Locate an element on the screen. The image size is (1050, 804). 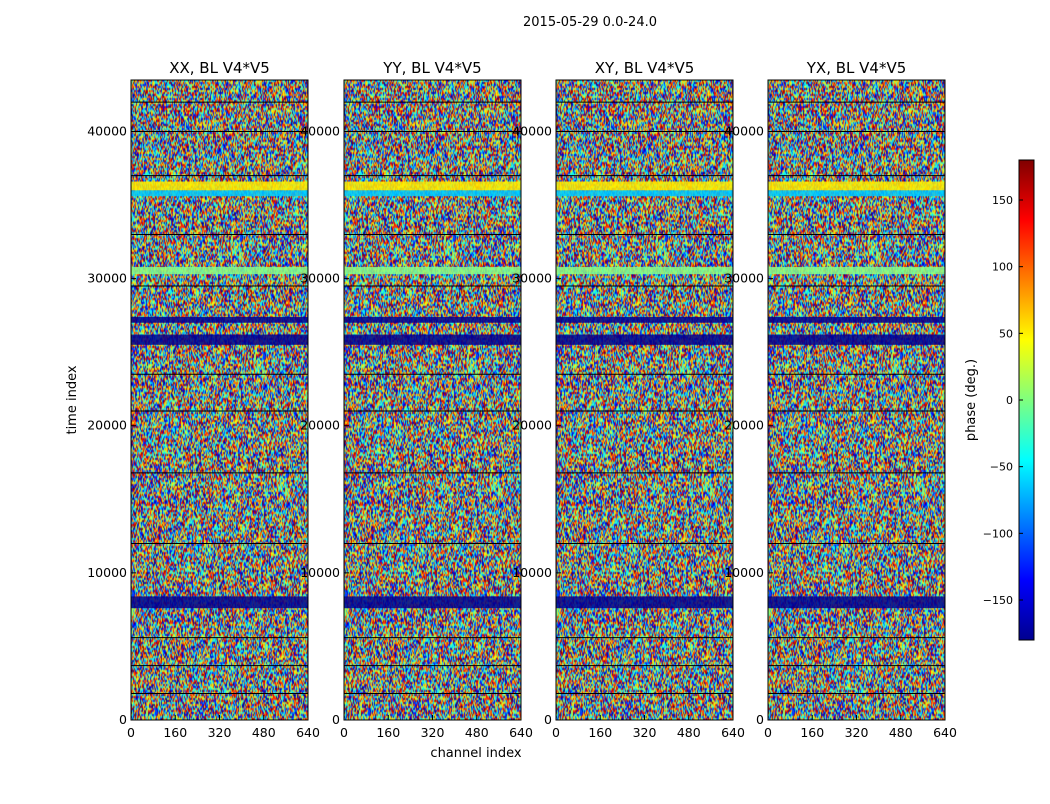
colorbar-tick-label: 100 is located at coordinates (1002, 267).